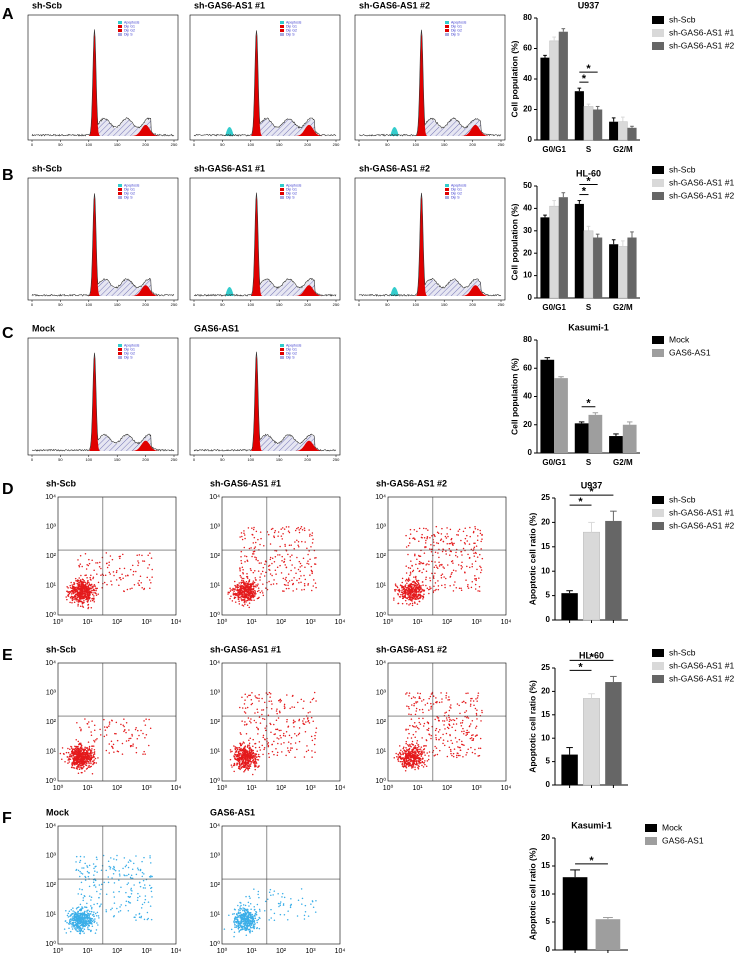  What do you see at coordinates (222, 459) in the screenshot?
I see `hist-x-tick-label: 50` at bounding box center [222, 459].